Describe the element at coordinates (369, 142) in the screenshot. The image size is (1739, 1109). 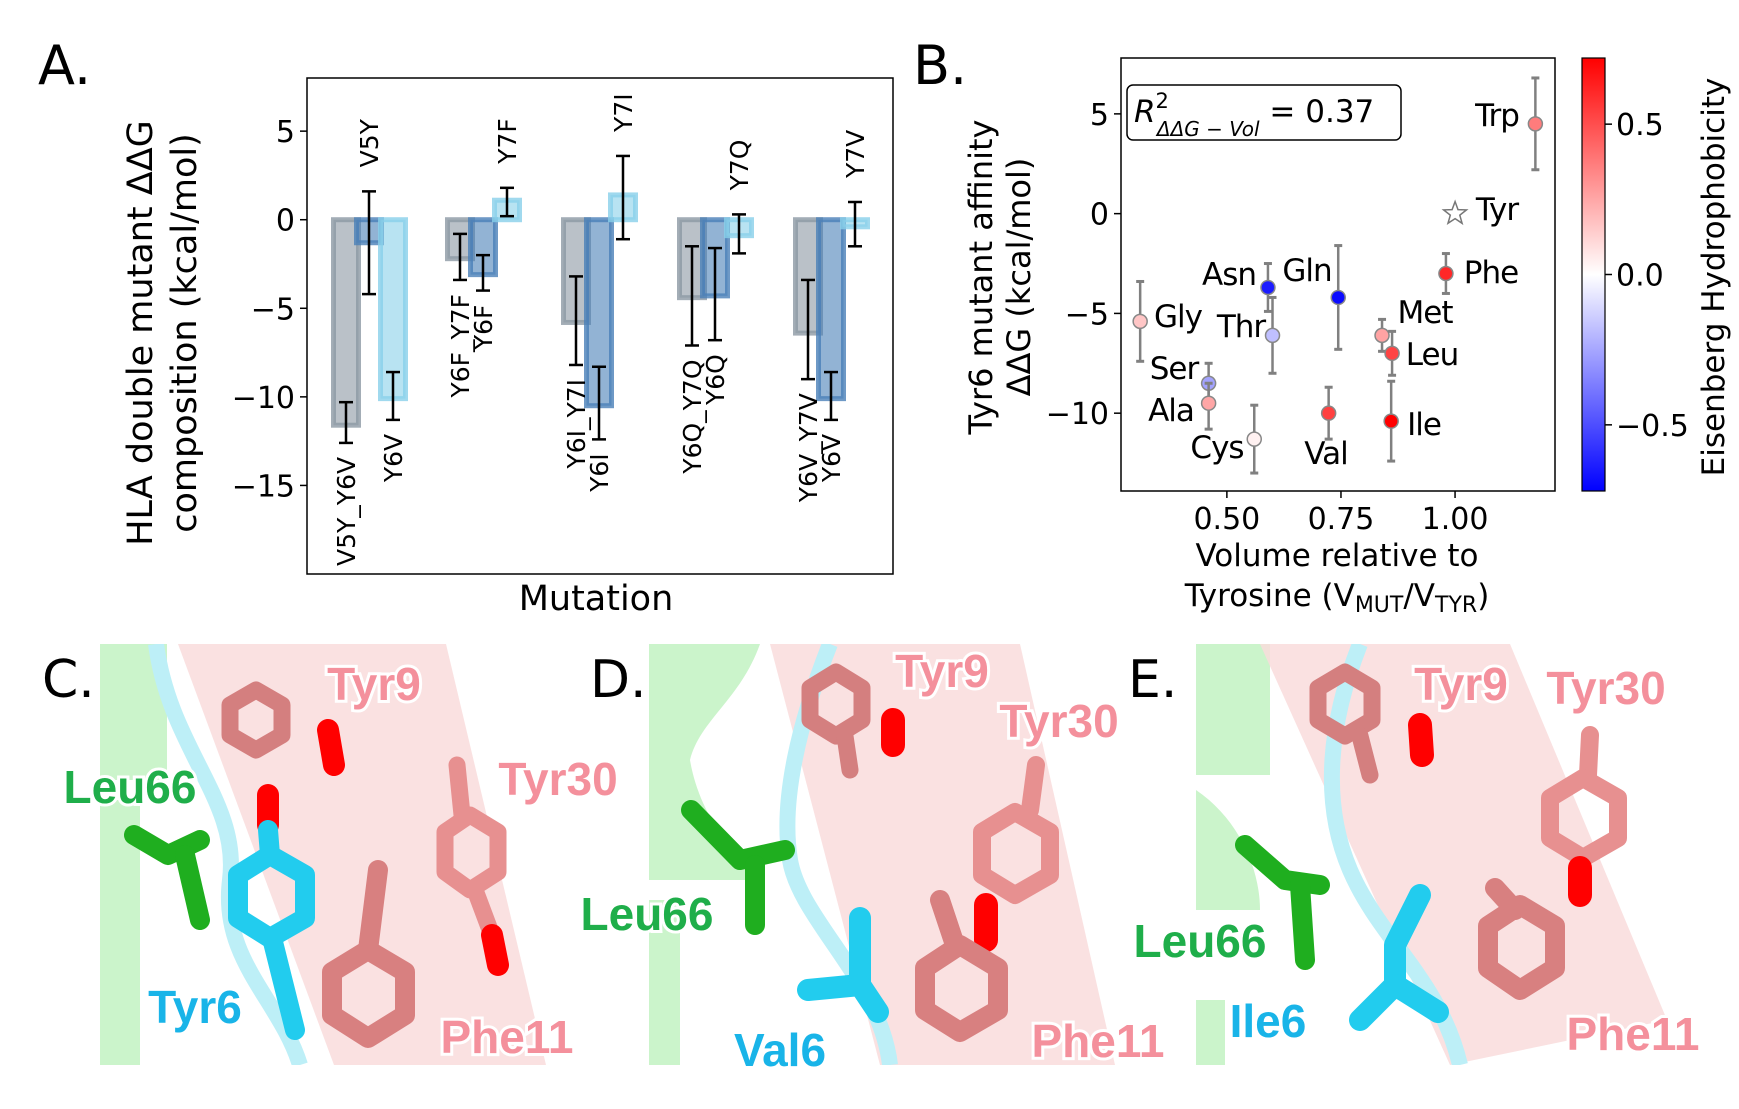
I see `bar-label: V5Y` at that location.